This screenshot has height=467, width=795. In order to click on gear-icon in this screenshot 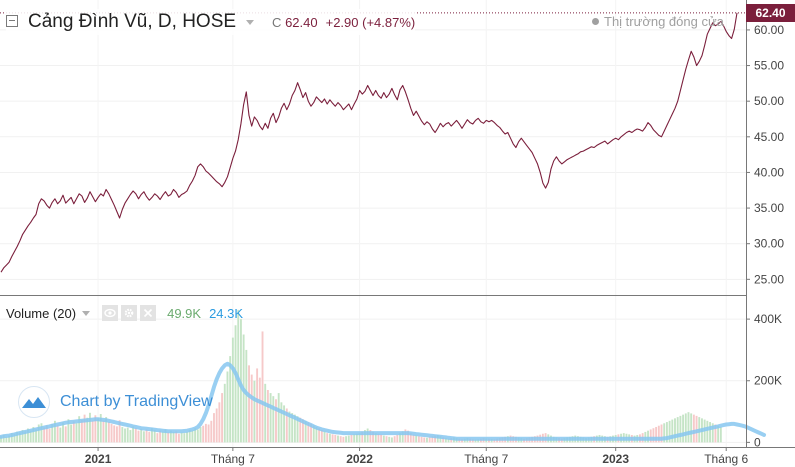, I will do `click(129, 313)`.